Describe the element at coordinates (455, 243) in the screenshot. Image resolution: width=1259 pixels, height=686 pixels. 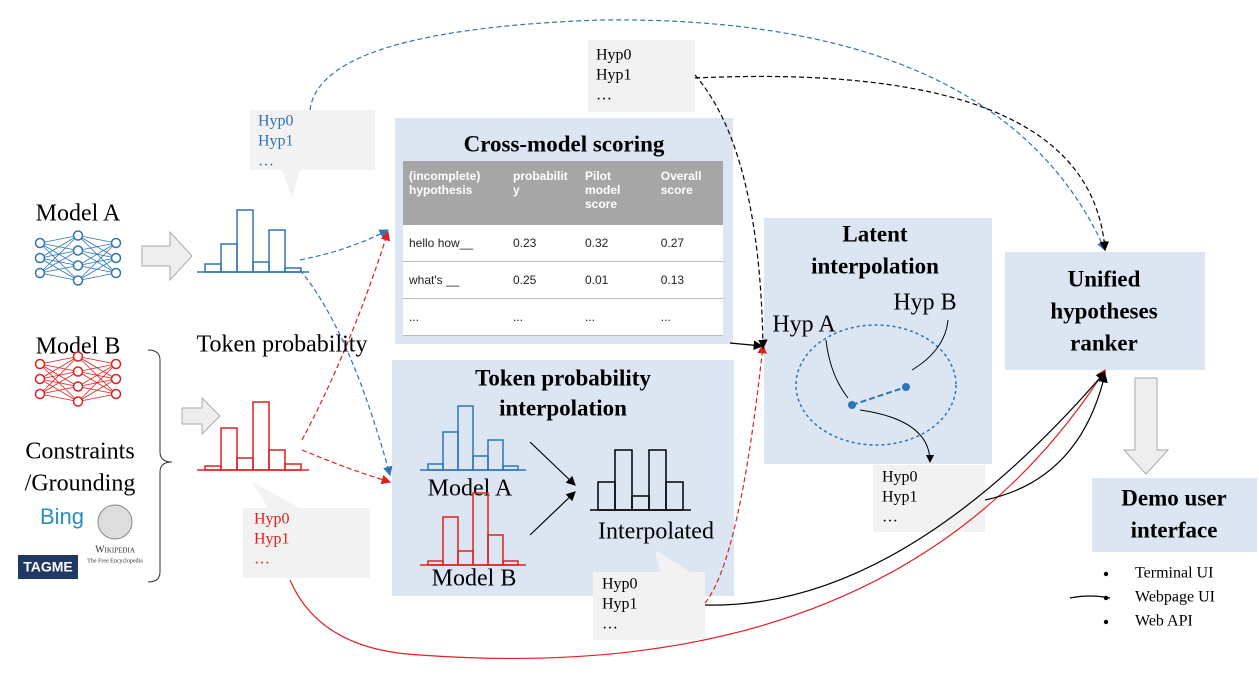
I see `table-cell: hello how__` at that location.